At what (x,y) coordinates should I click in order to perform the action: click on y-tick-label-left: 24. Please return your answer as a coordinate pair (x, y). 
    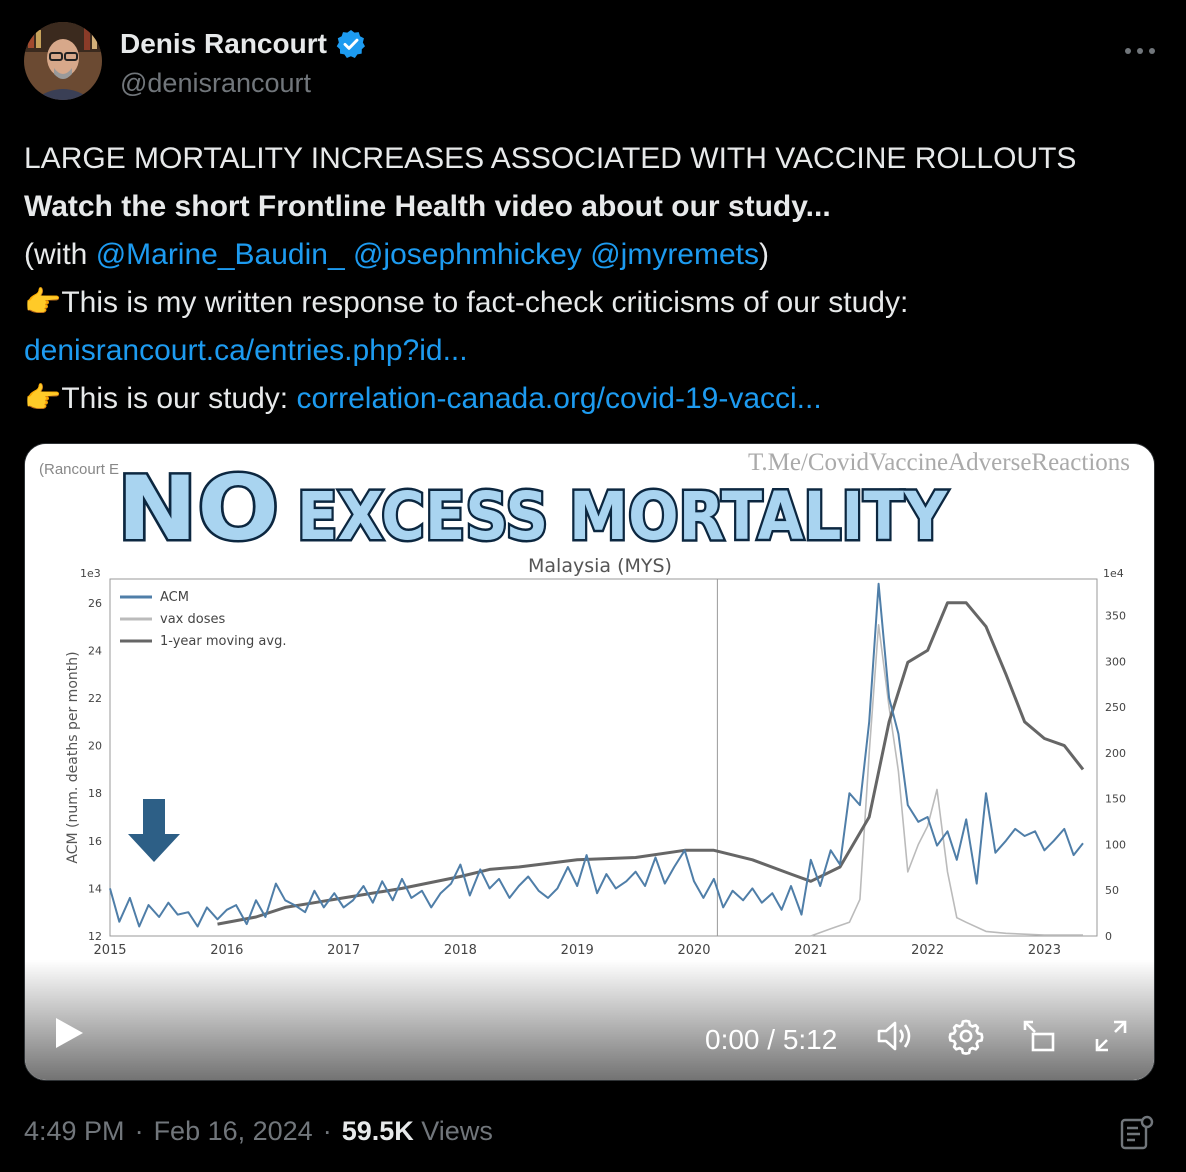
    Looking at the image, I should click on (95, 650).